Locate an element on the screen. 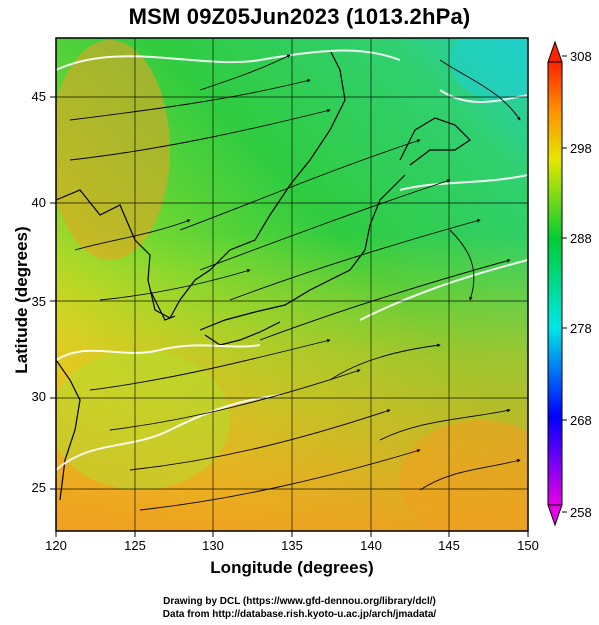  y-axis-label-wrap: Latitude (degrees) is located at coordinates (22, 299).